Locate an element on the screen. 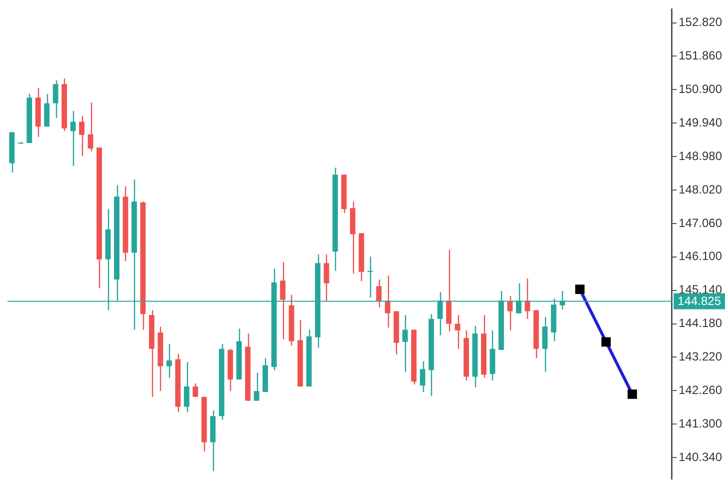  y-tick-label: 152.820 is located at coordinates (700, 22).